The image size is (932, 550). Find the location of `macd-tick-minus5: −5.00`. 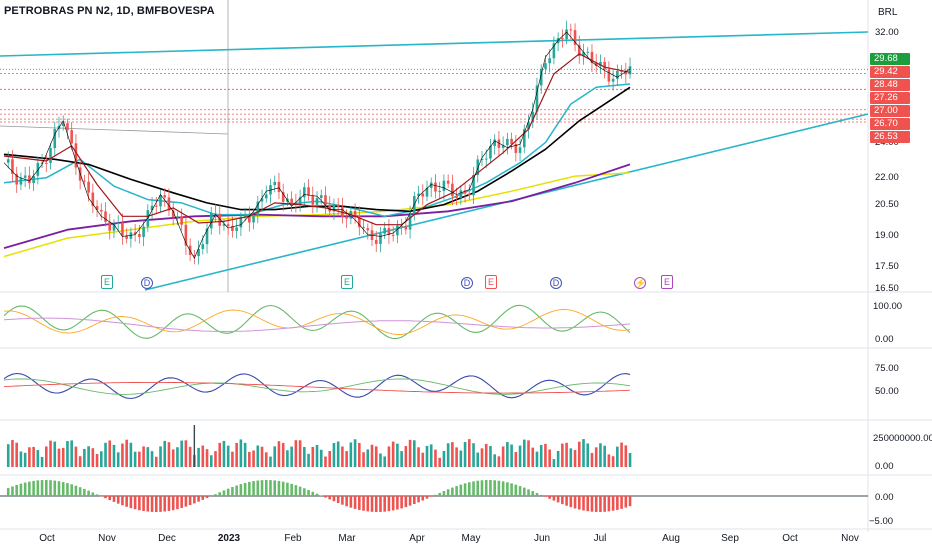

macd-tick-minus5: −5.00 is located at coordinates (881, 521).